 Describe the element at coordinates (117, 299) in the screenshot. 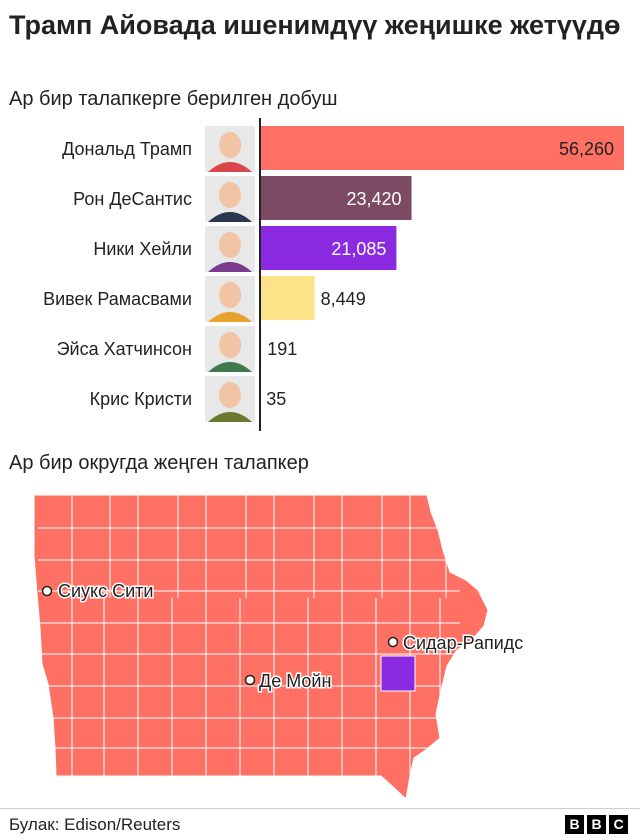

I see `category-label: Вивек Рамасвами` at that location.